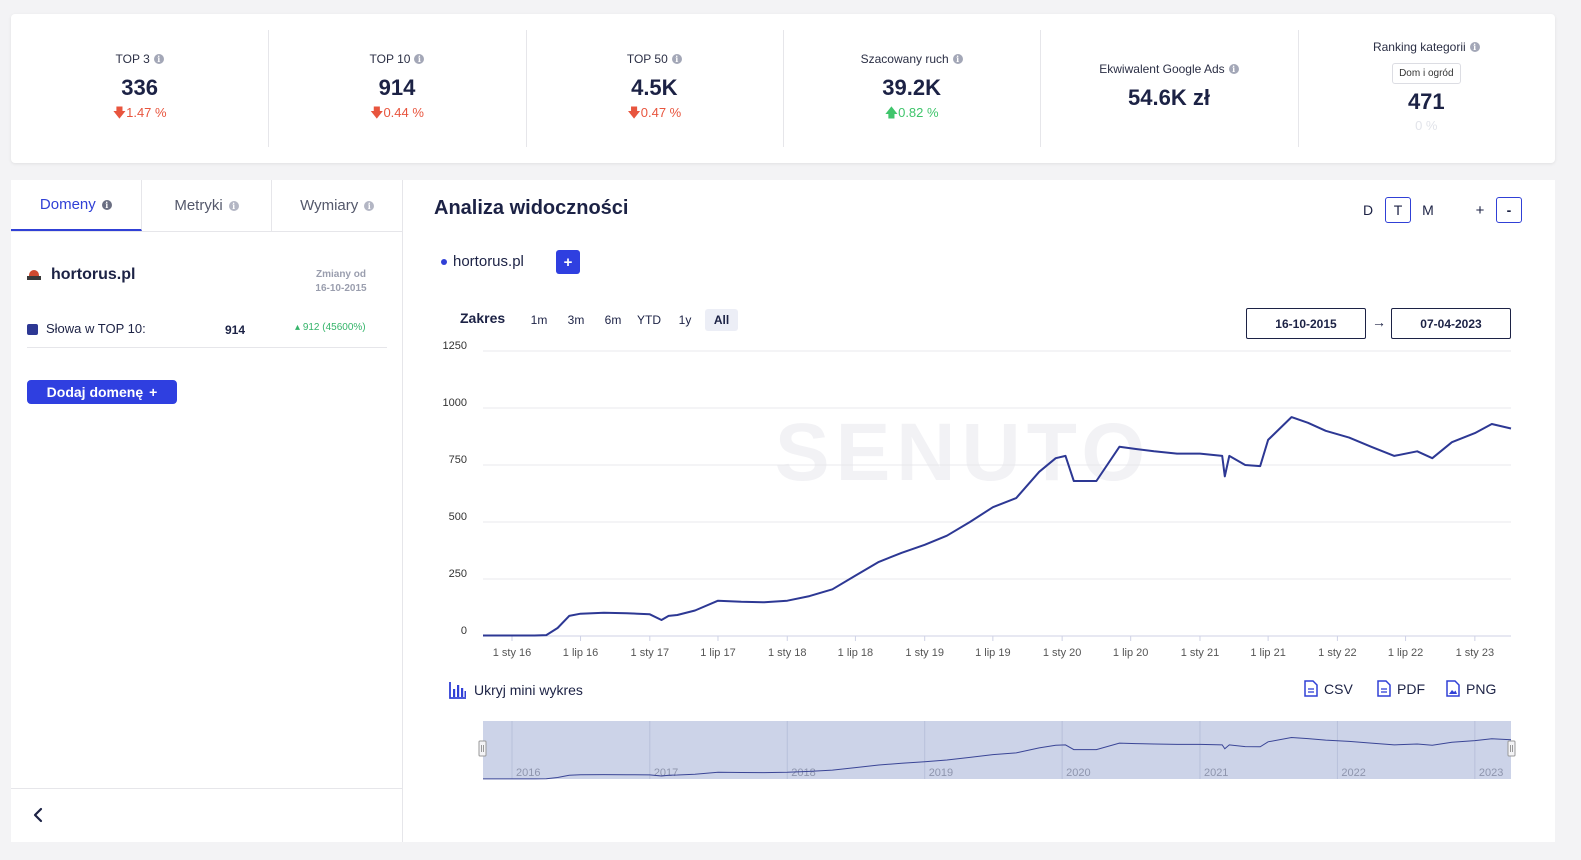 The height and width of the screenshot is (860, 1581). What do you see at coordinates (207, 205) in the screenshot?
I see `tab-metryki: Metryki i` at bounding box center [207, 205].